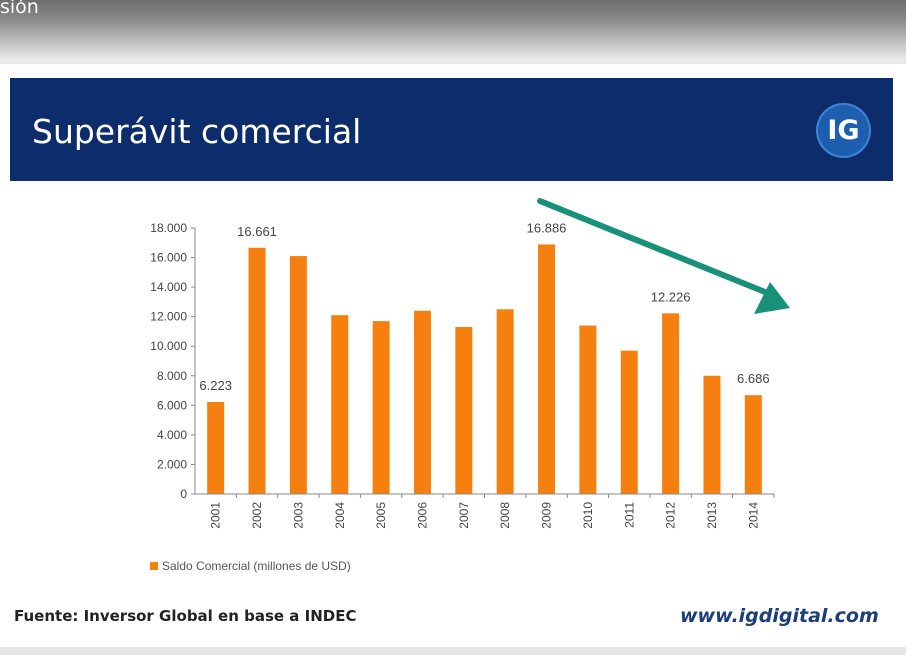 The image size is (906, 655). I want to click on source-note: Fuente: Inversor Global en base a INDEC, so click(185, 616).